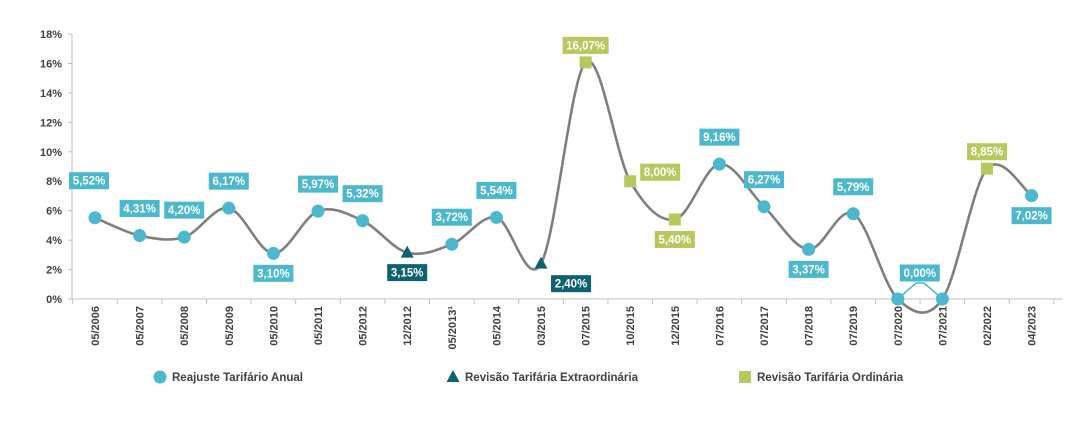 This screenshot has width=1076, height=434. What do you see at coordinates (587, 326) in the screenshot?
I see `x-tick-label: 07/2015` at bounding box center [587, 326].